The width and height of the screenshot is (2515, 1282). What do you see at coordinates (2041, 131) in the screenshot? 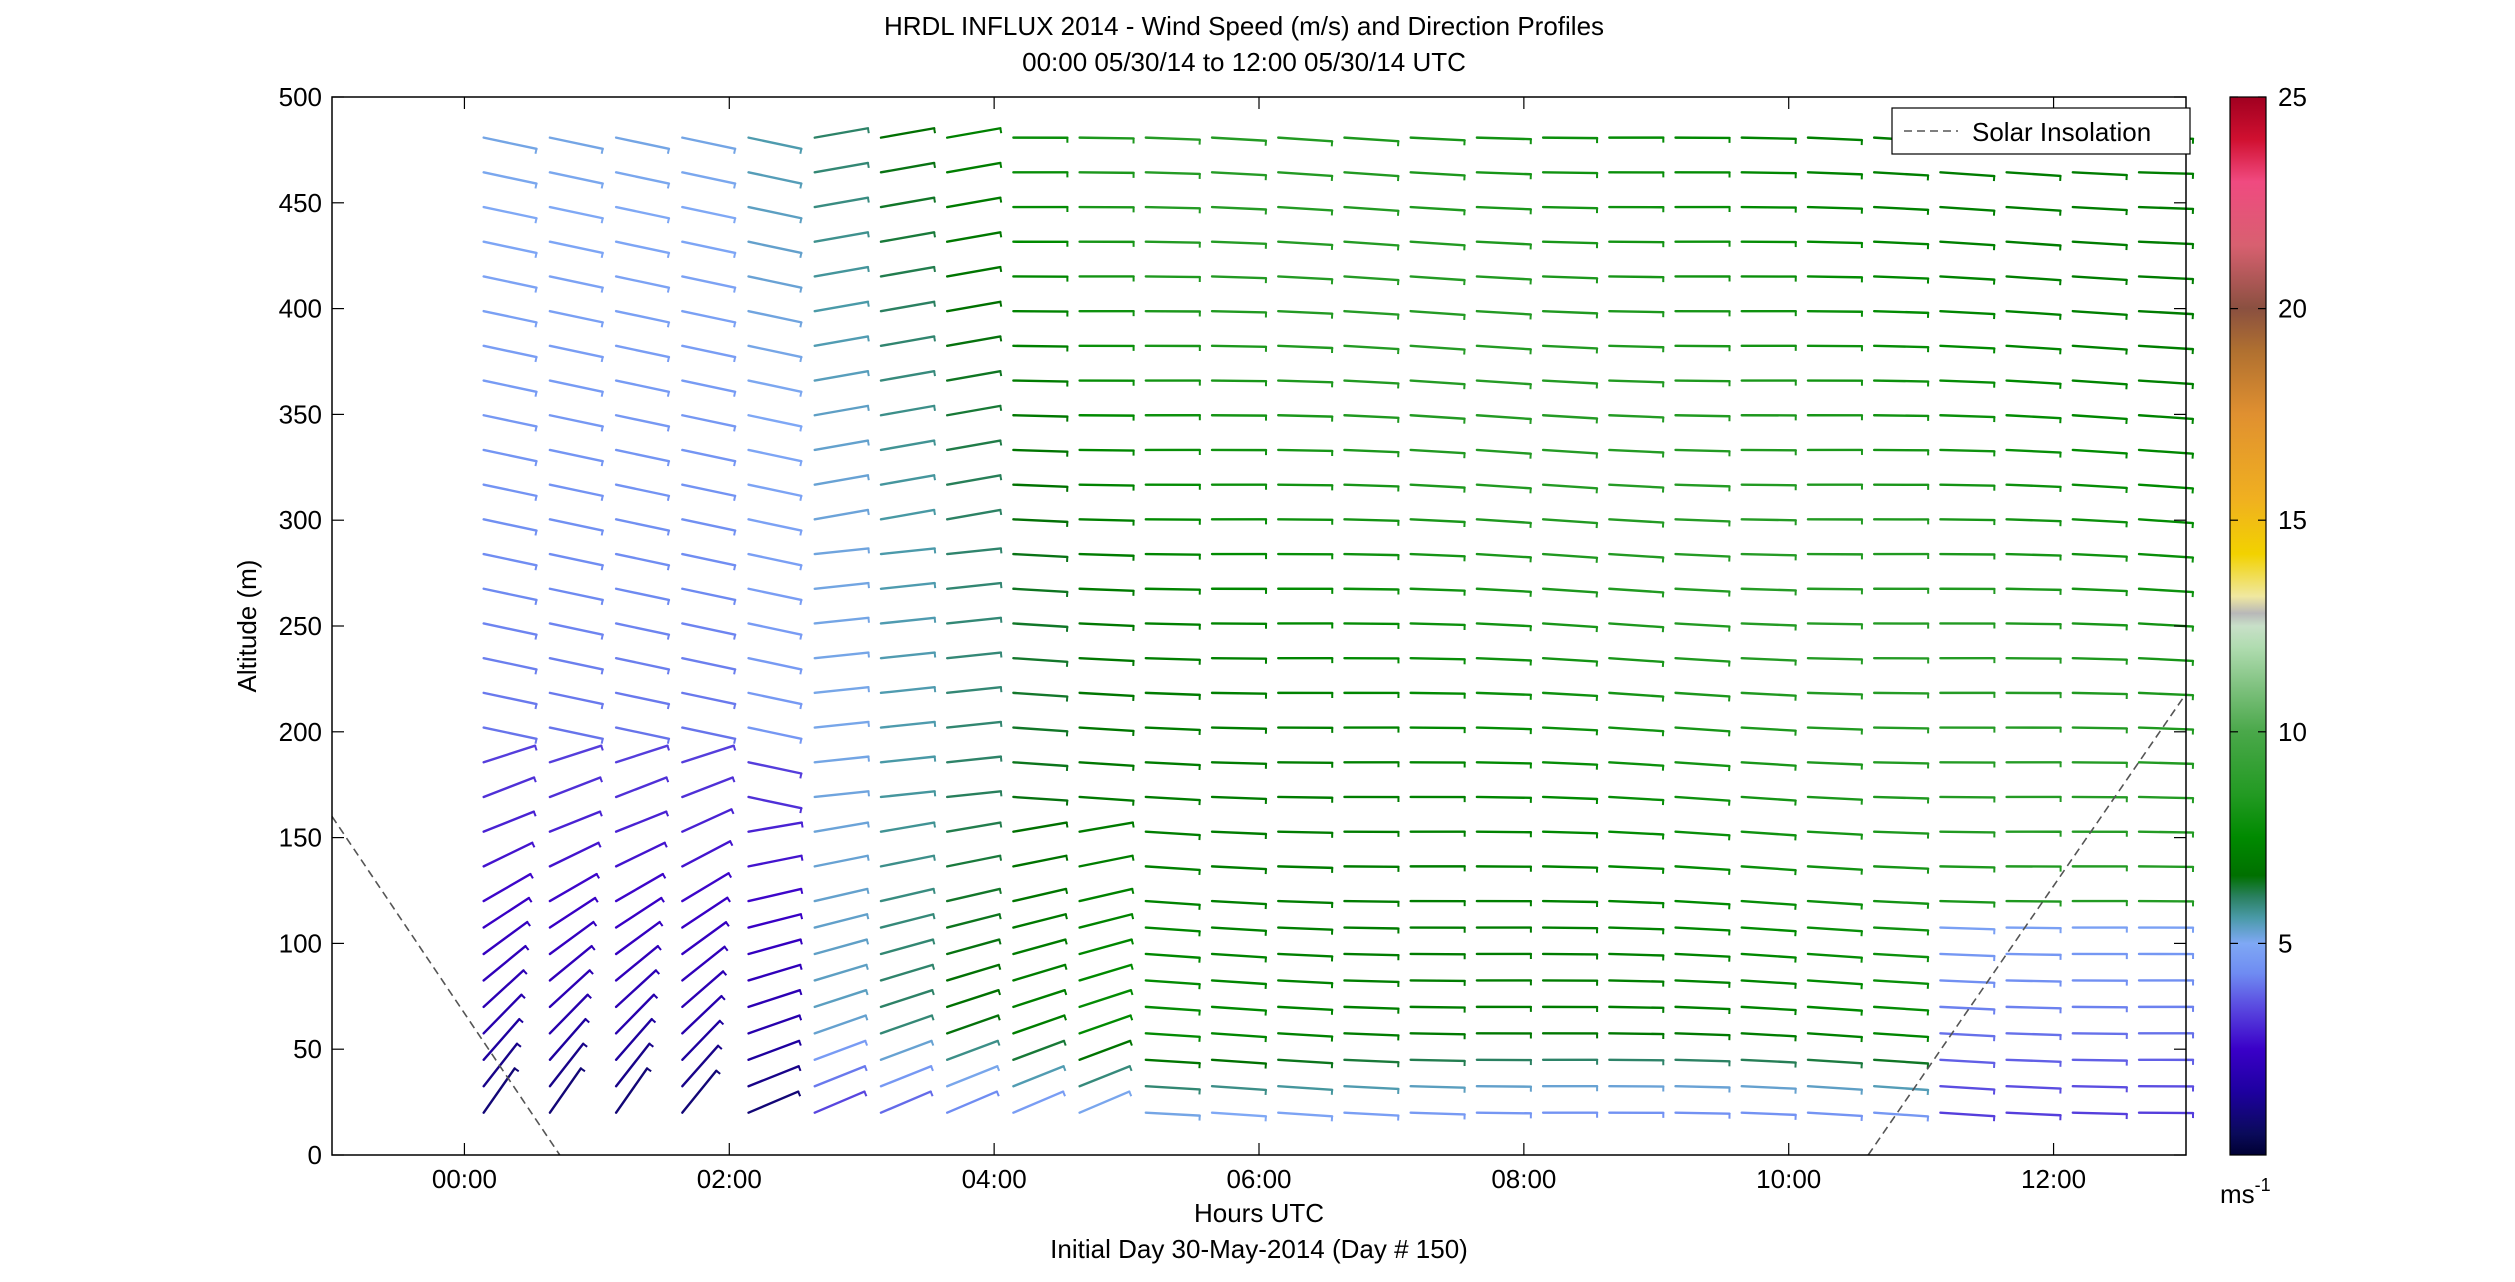
I see `legend-box` at bounding box center [2041, 131].